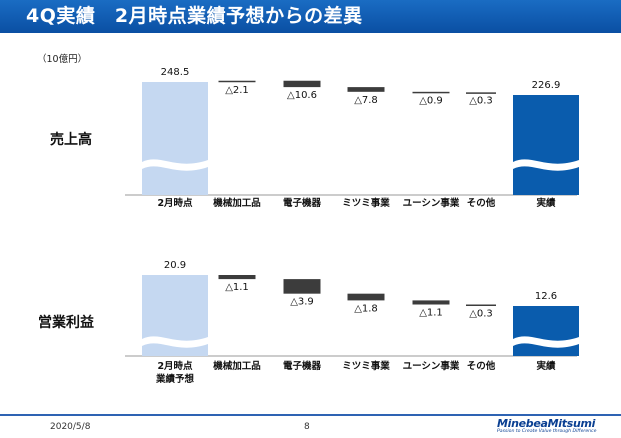  Describe the element at coordinates (175, 265) in the screenshot. I see `value-label: 20.9` at that location.